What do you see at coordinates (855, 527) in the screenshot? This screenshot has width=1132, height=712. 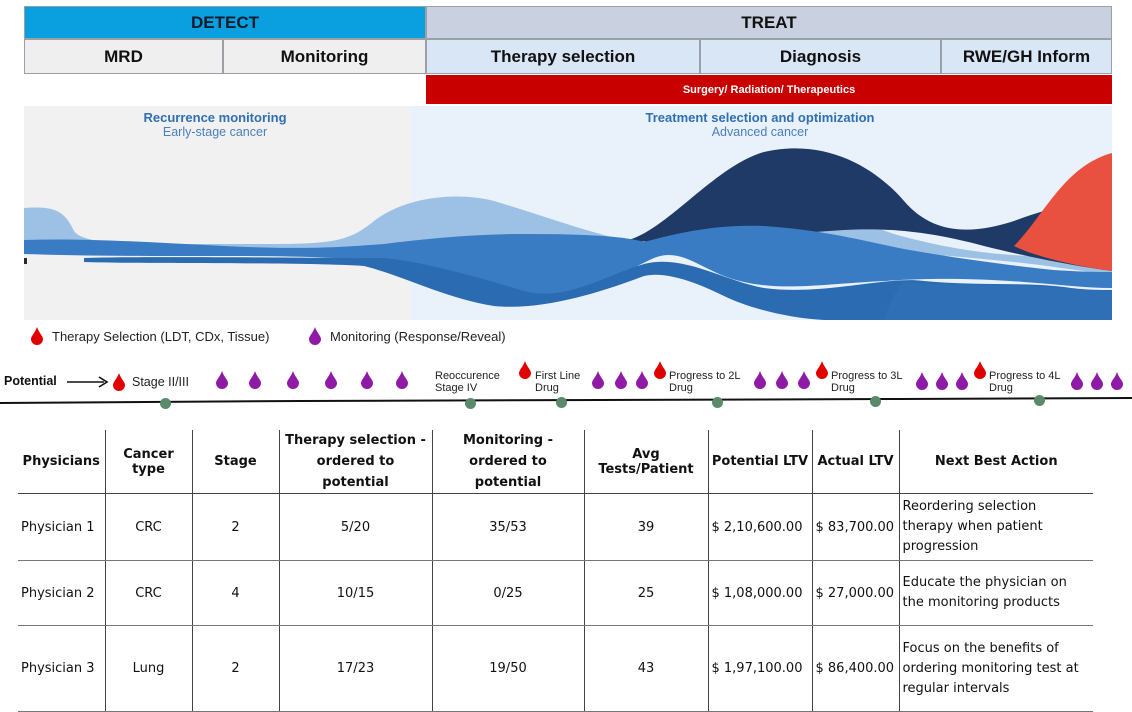 I see `actual-ltv-cell: $ 83,700.00` at bounding box center [855, 527].